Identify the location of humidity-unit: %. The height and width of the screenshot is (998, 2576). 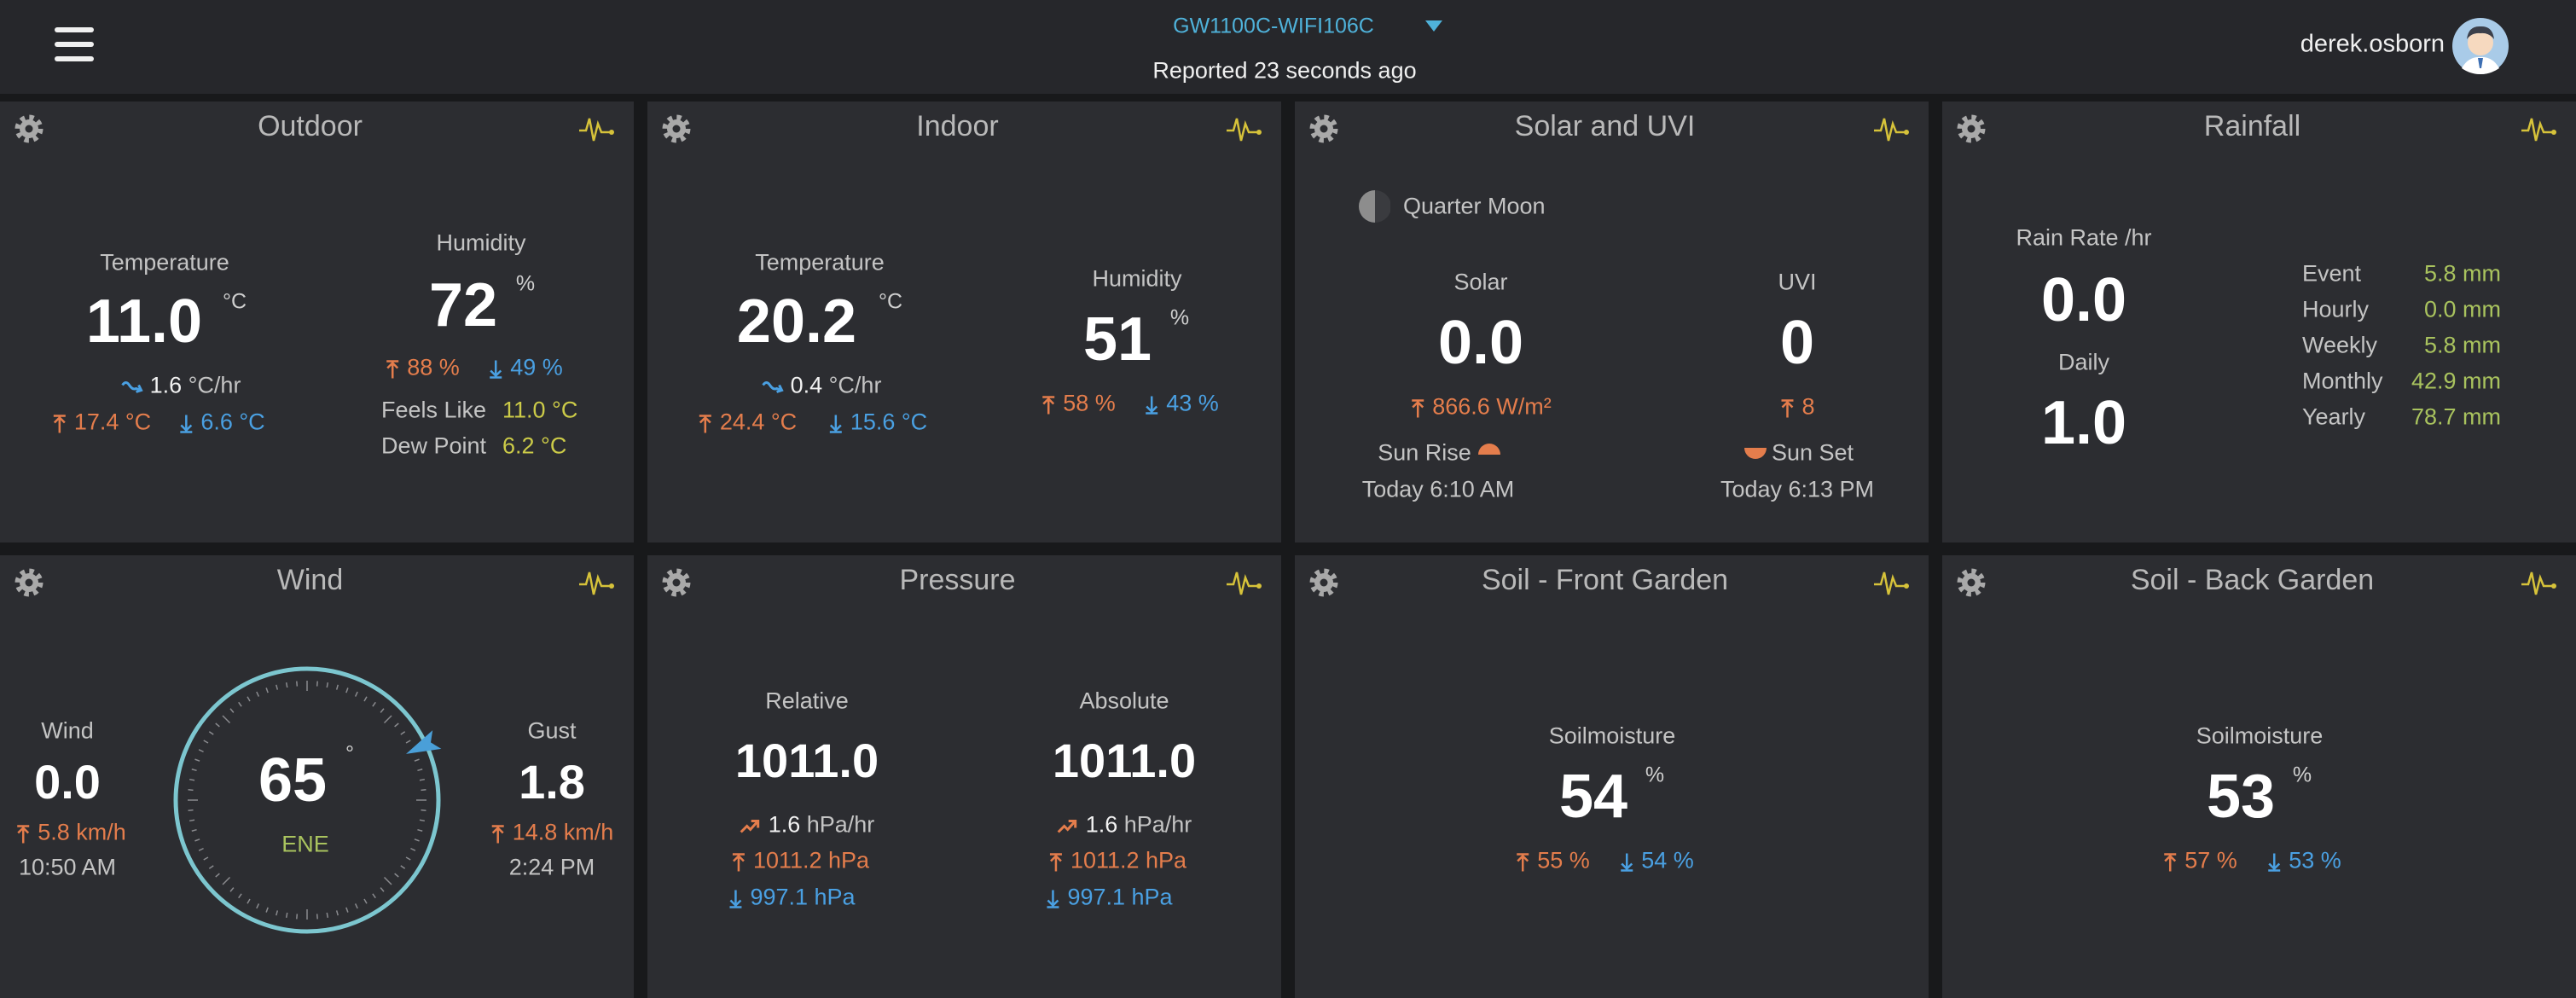
(525, 283).